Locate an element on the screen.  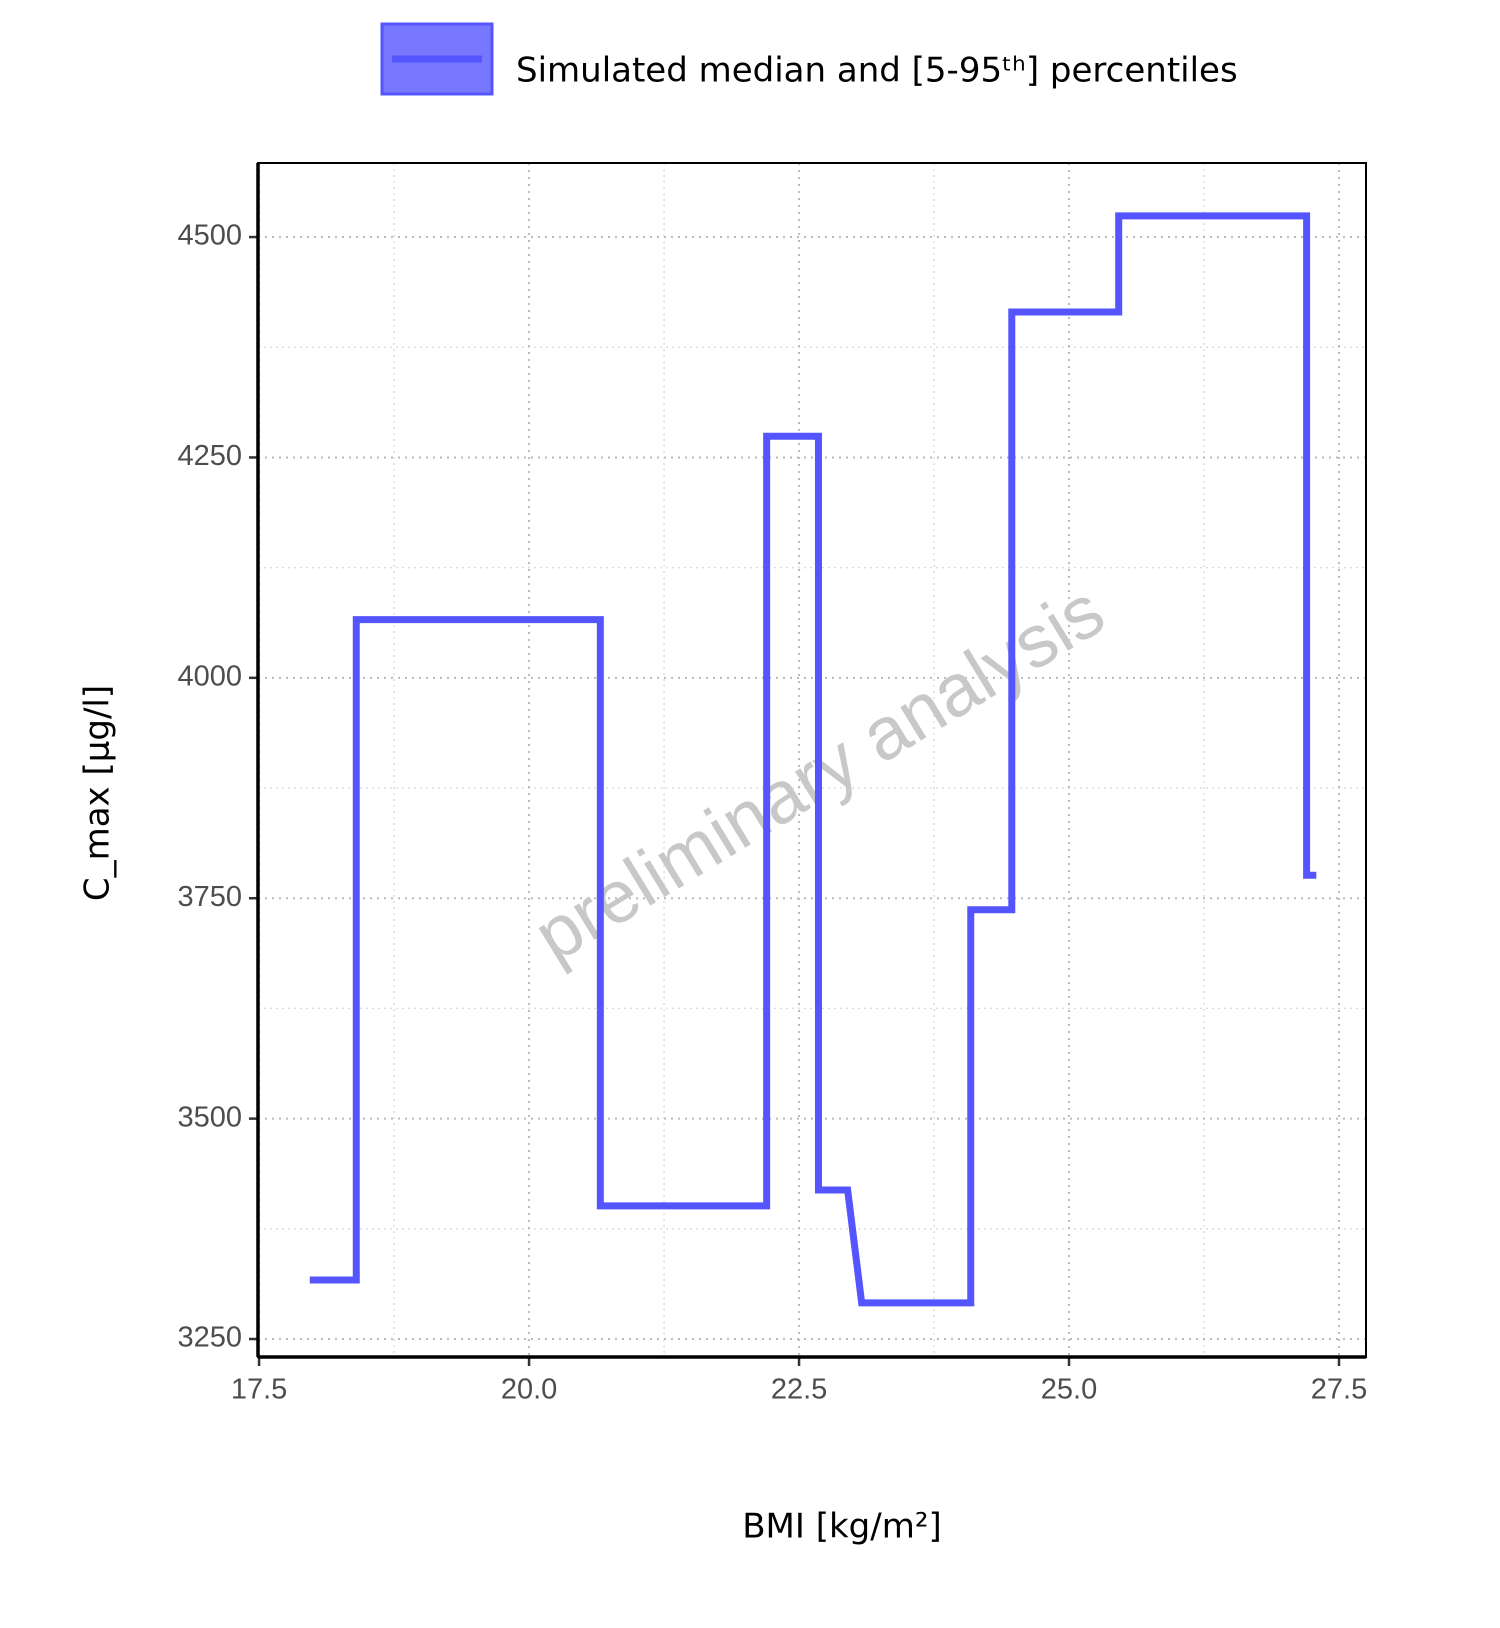
y-axis-title: C_max [µg/l] is located at coordinates (98, 793).